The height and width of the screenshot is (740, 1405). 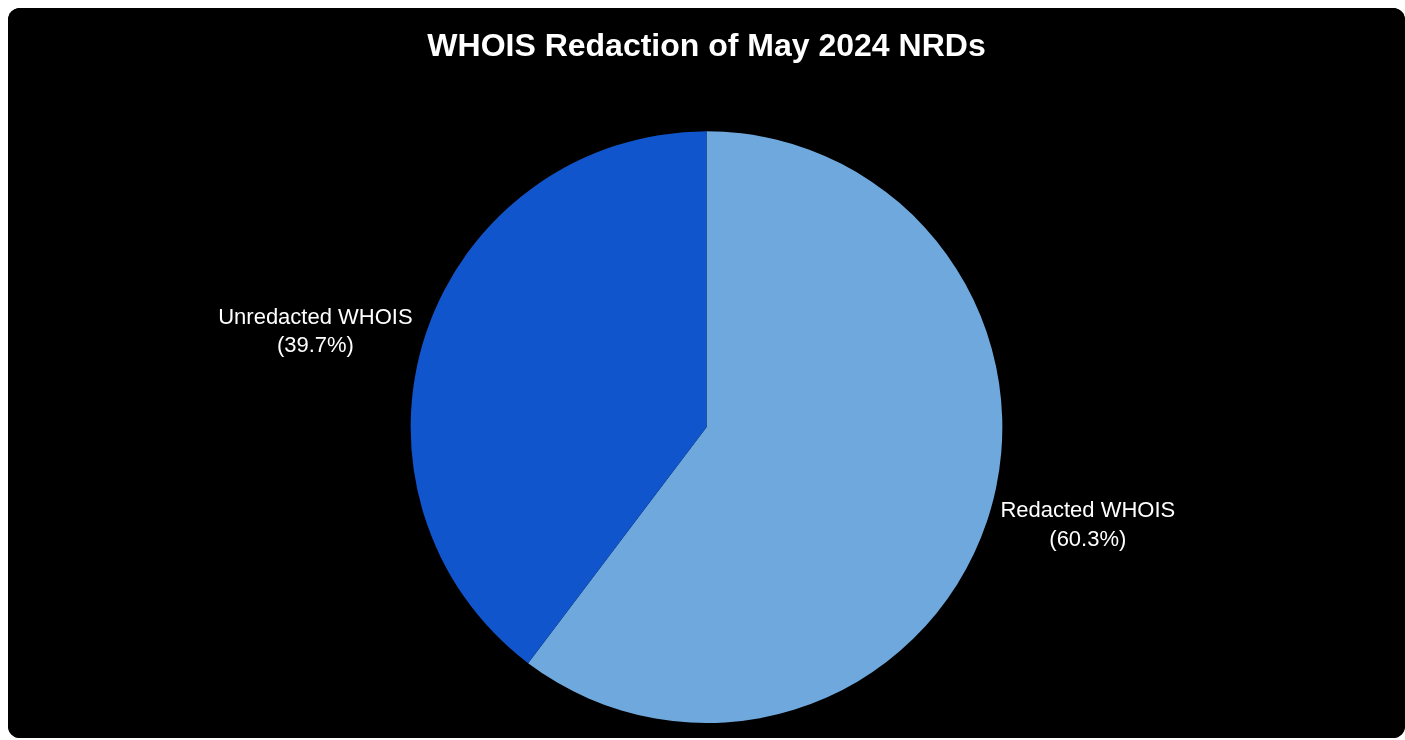 What do you see at coordinates (315, 345) in the screenshot?
I see `data-label: (39.7%)` at bounding box center [315, 345].